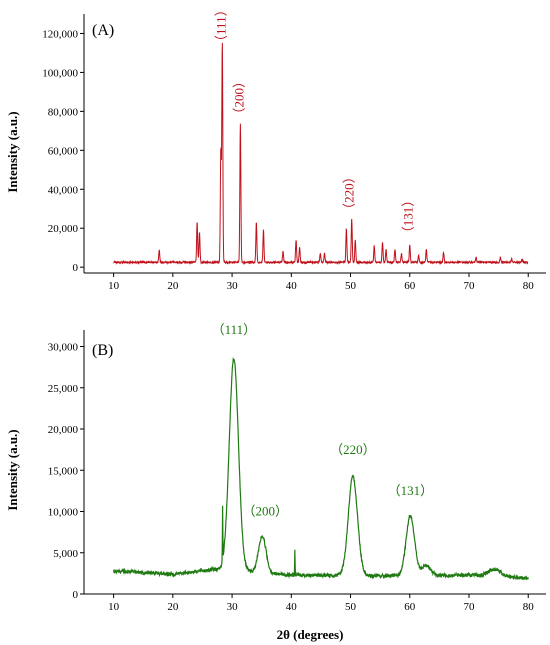 This screenshot has height=645, width=550. I want to click on panel-a-x-tick-label: 10, so click(114, 286).